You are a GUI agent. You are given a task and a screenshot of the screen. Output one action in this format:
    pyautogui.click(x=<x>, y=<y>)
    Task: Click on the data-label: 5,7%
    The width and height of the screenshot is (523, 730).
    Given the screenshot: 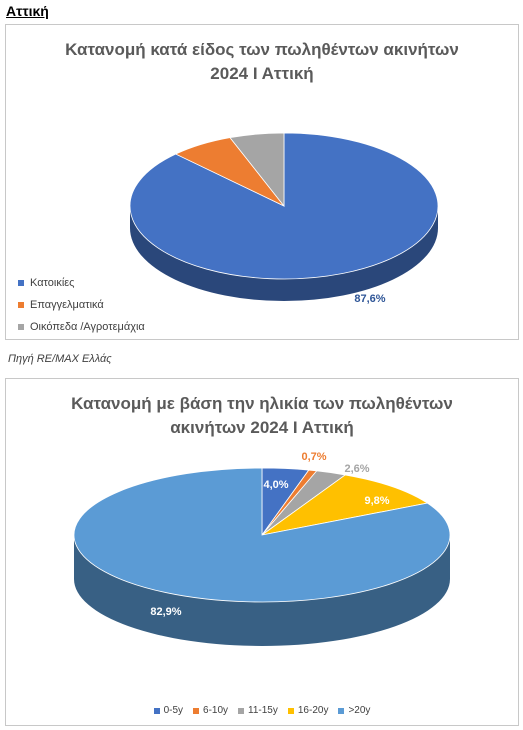 What is the action you would take?
    pyautogui.click(x=266, y=123)
    